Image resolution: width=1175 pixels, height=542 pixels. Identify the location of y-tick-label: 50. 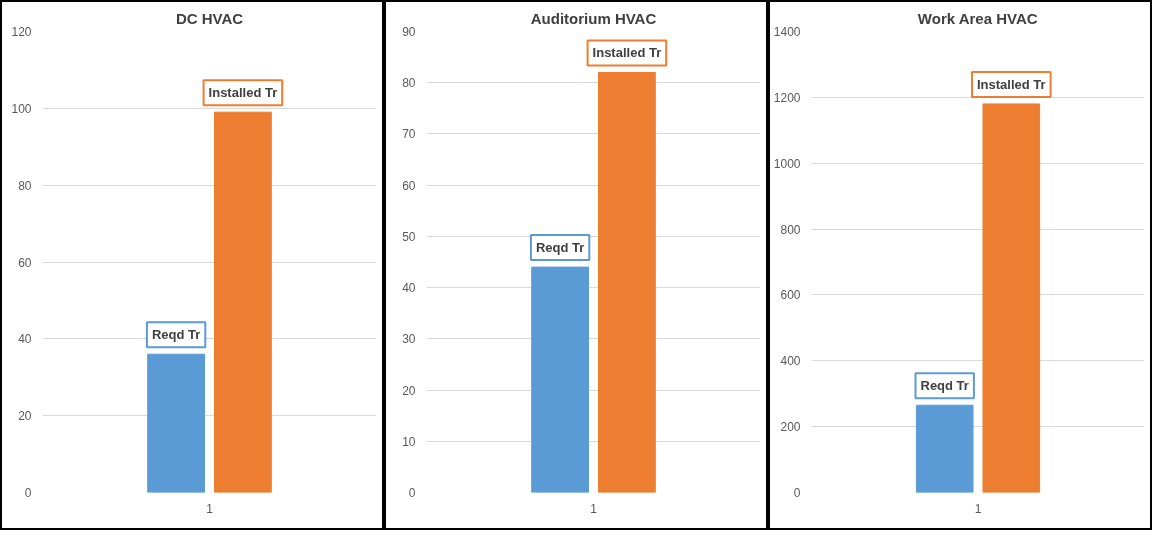
(409, 236).